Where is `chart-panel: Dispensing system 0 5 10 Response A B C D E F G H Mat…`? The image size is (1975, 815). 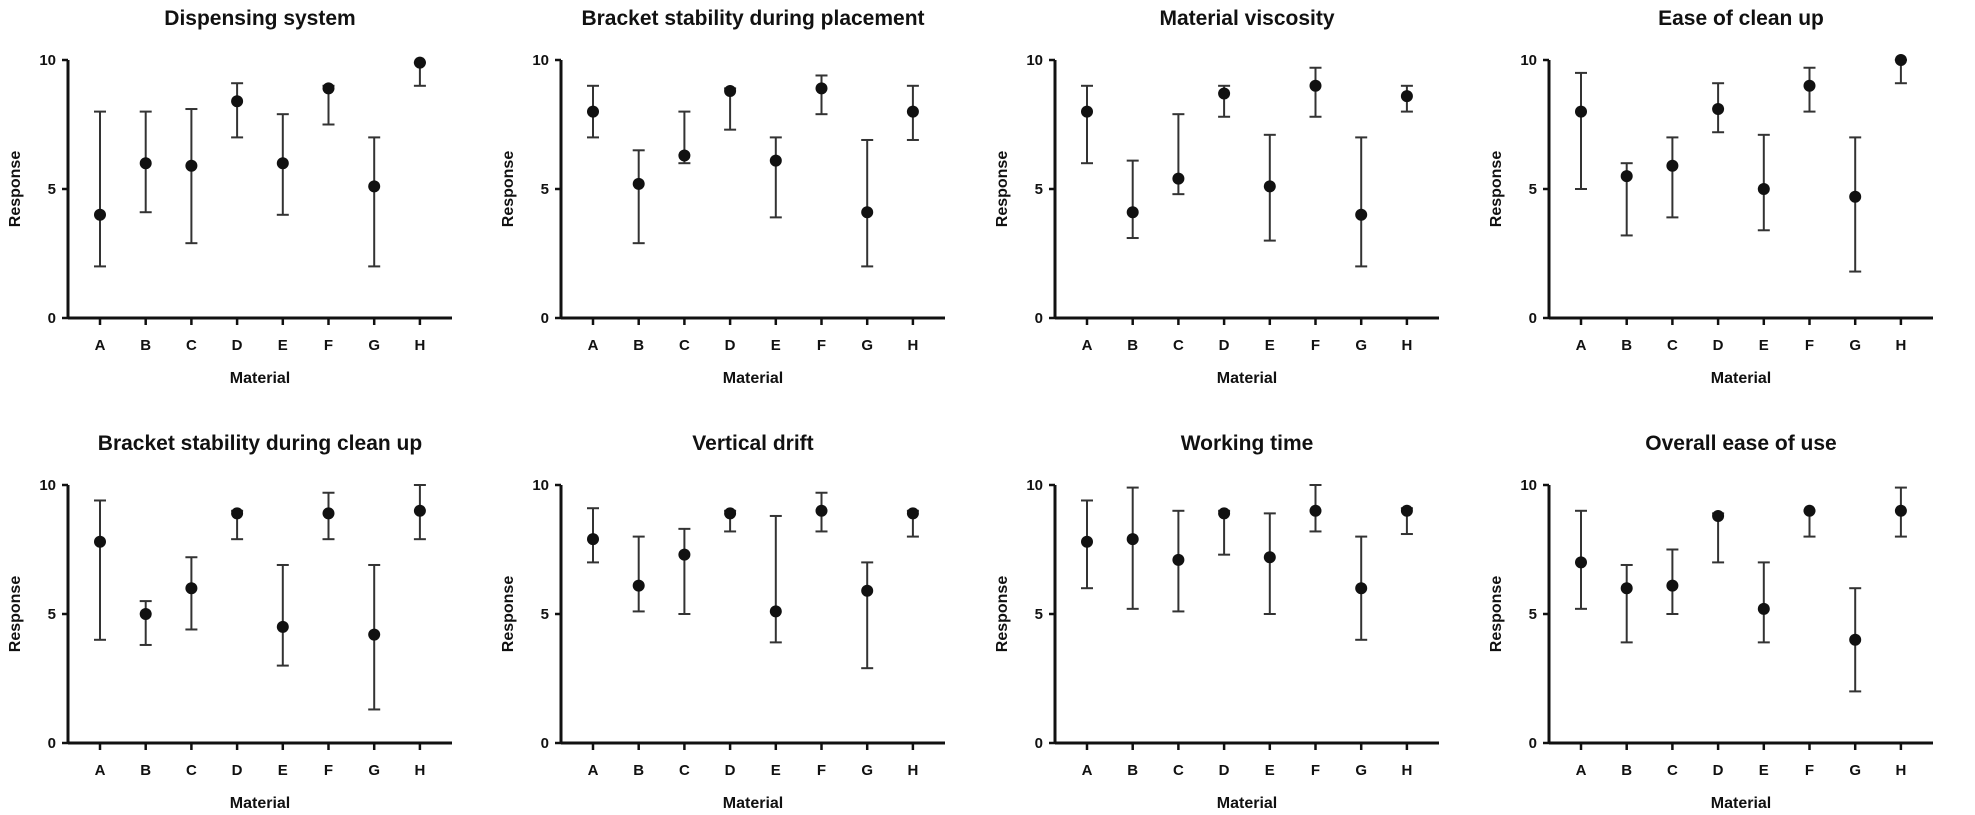
chart-panel: Dispensing system 0 5 10 Response A B C D E F G H Mat… is located at coordinates (229, 197).